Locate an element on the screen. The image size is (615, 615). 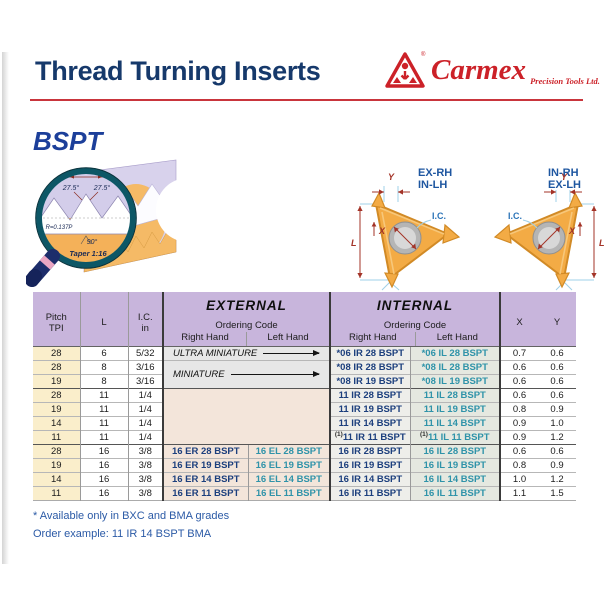
profile-bottom-angle: 90° is located at coordinates (92, 242).